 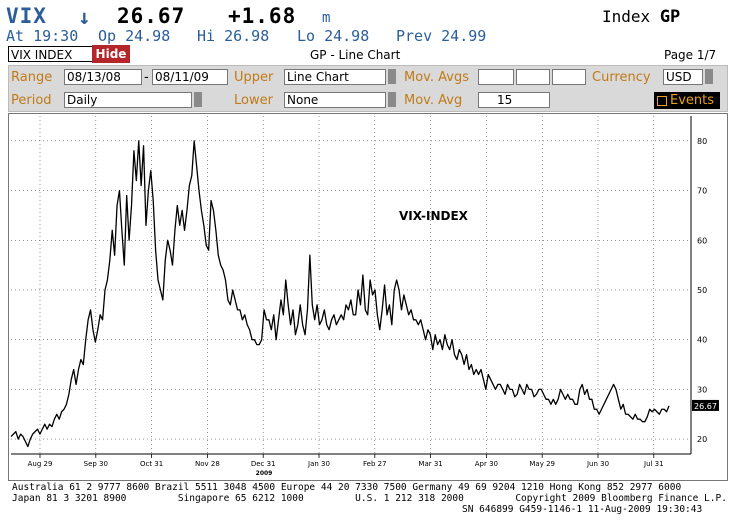 What do you see at coordinates (692, 100) in the screenshot?
I see `events-label: Events` at bounding box center [692, 100].